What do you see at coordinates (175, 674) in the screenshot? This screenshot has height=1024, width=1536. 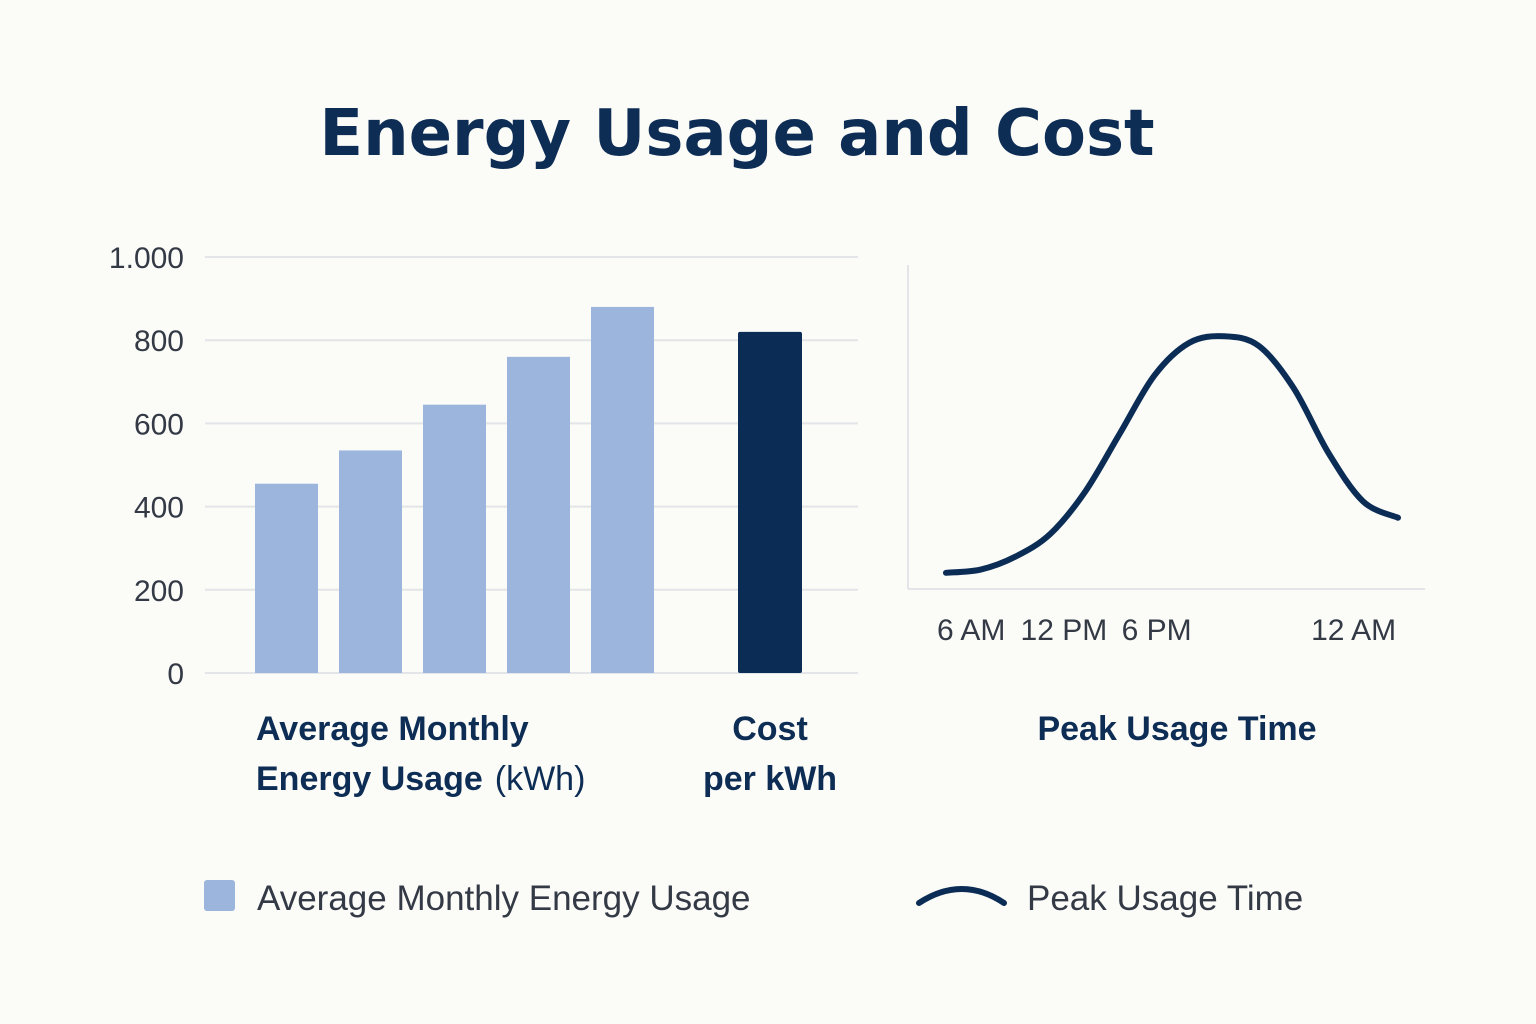 I see `y-tick-label: 0` at bounding box center [175, 674].